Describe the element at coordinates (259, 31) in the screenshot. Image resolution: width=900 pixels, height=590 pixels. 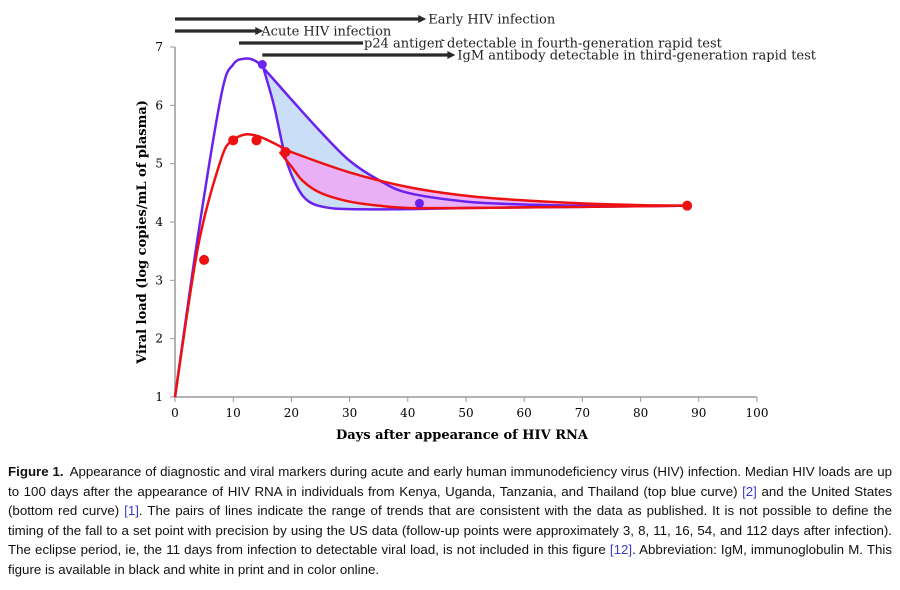
I see `timeline-1-arrowhead` at that location.